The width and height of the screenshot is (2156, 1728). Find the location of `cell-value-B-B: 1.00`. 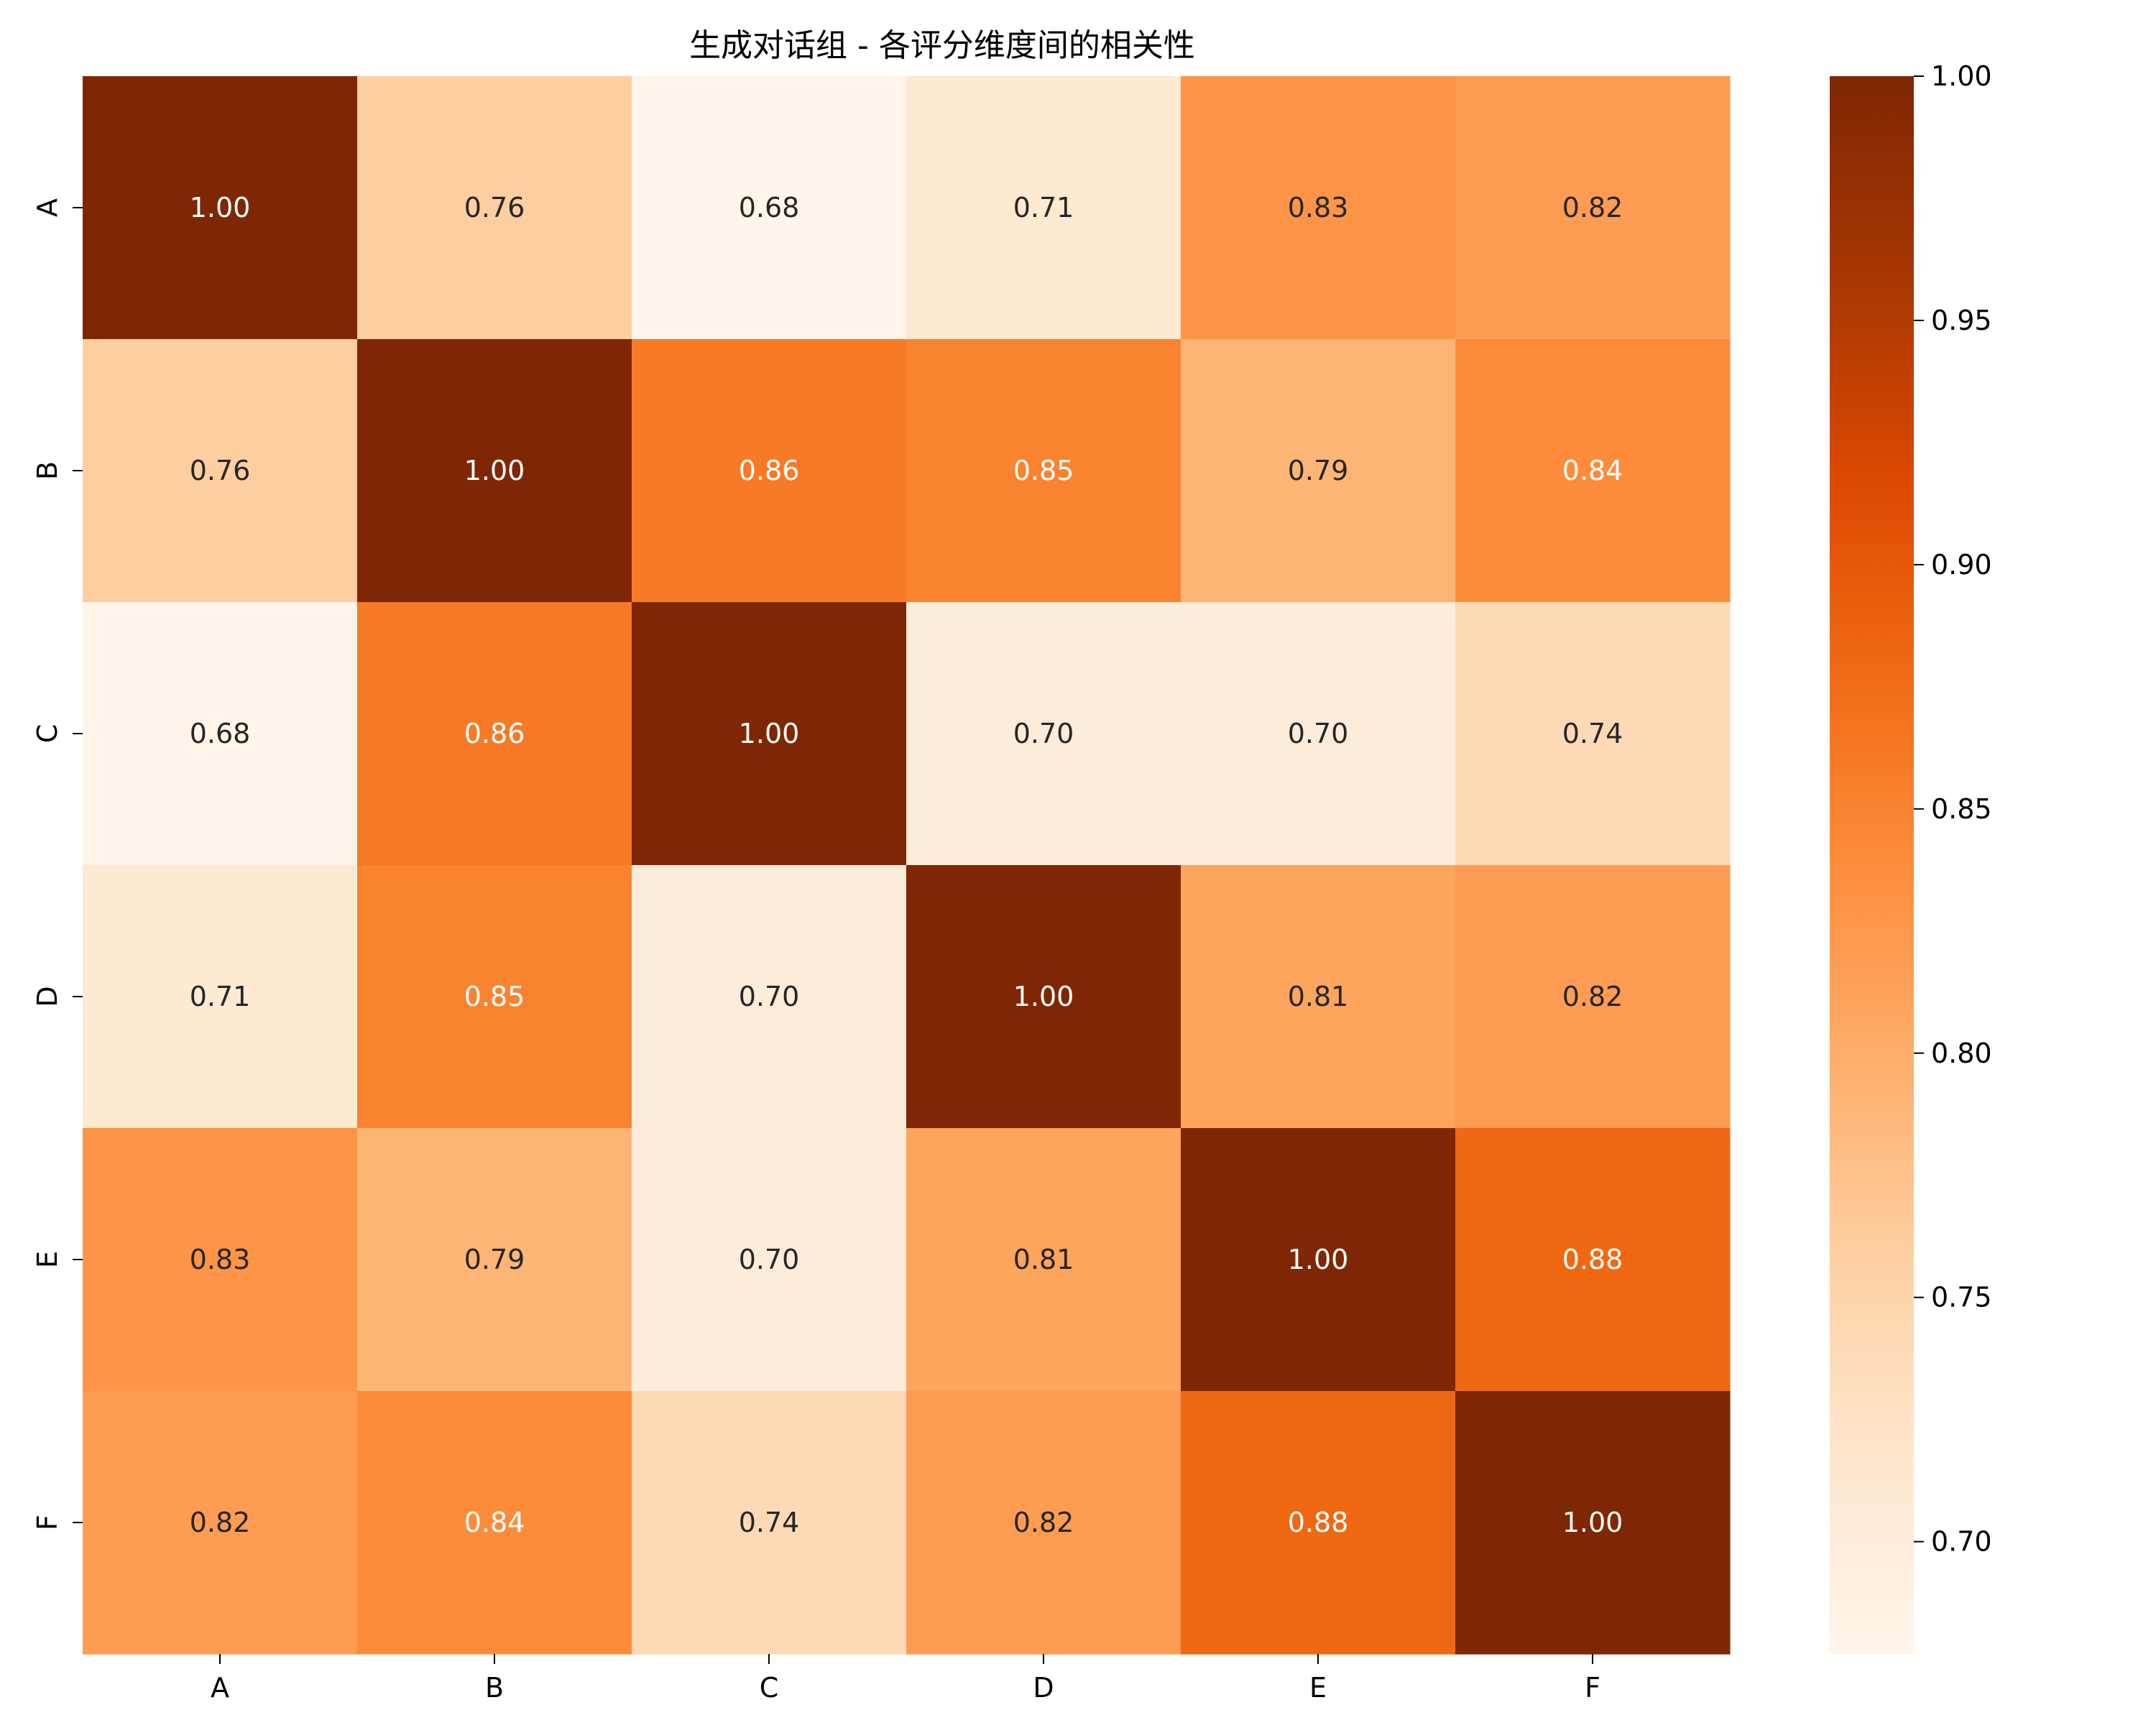

cell-value-B-B: 1.00 is located at coordinates (494, 471).